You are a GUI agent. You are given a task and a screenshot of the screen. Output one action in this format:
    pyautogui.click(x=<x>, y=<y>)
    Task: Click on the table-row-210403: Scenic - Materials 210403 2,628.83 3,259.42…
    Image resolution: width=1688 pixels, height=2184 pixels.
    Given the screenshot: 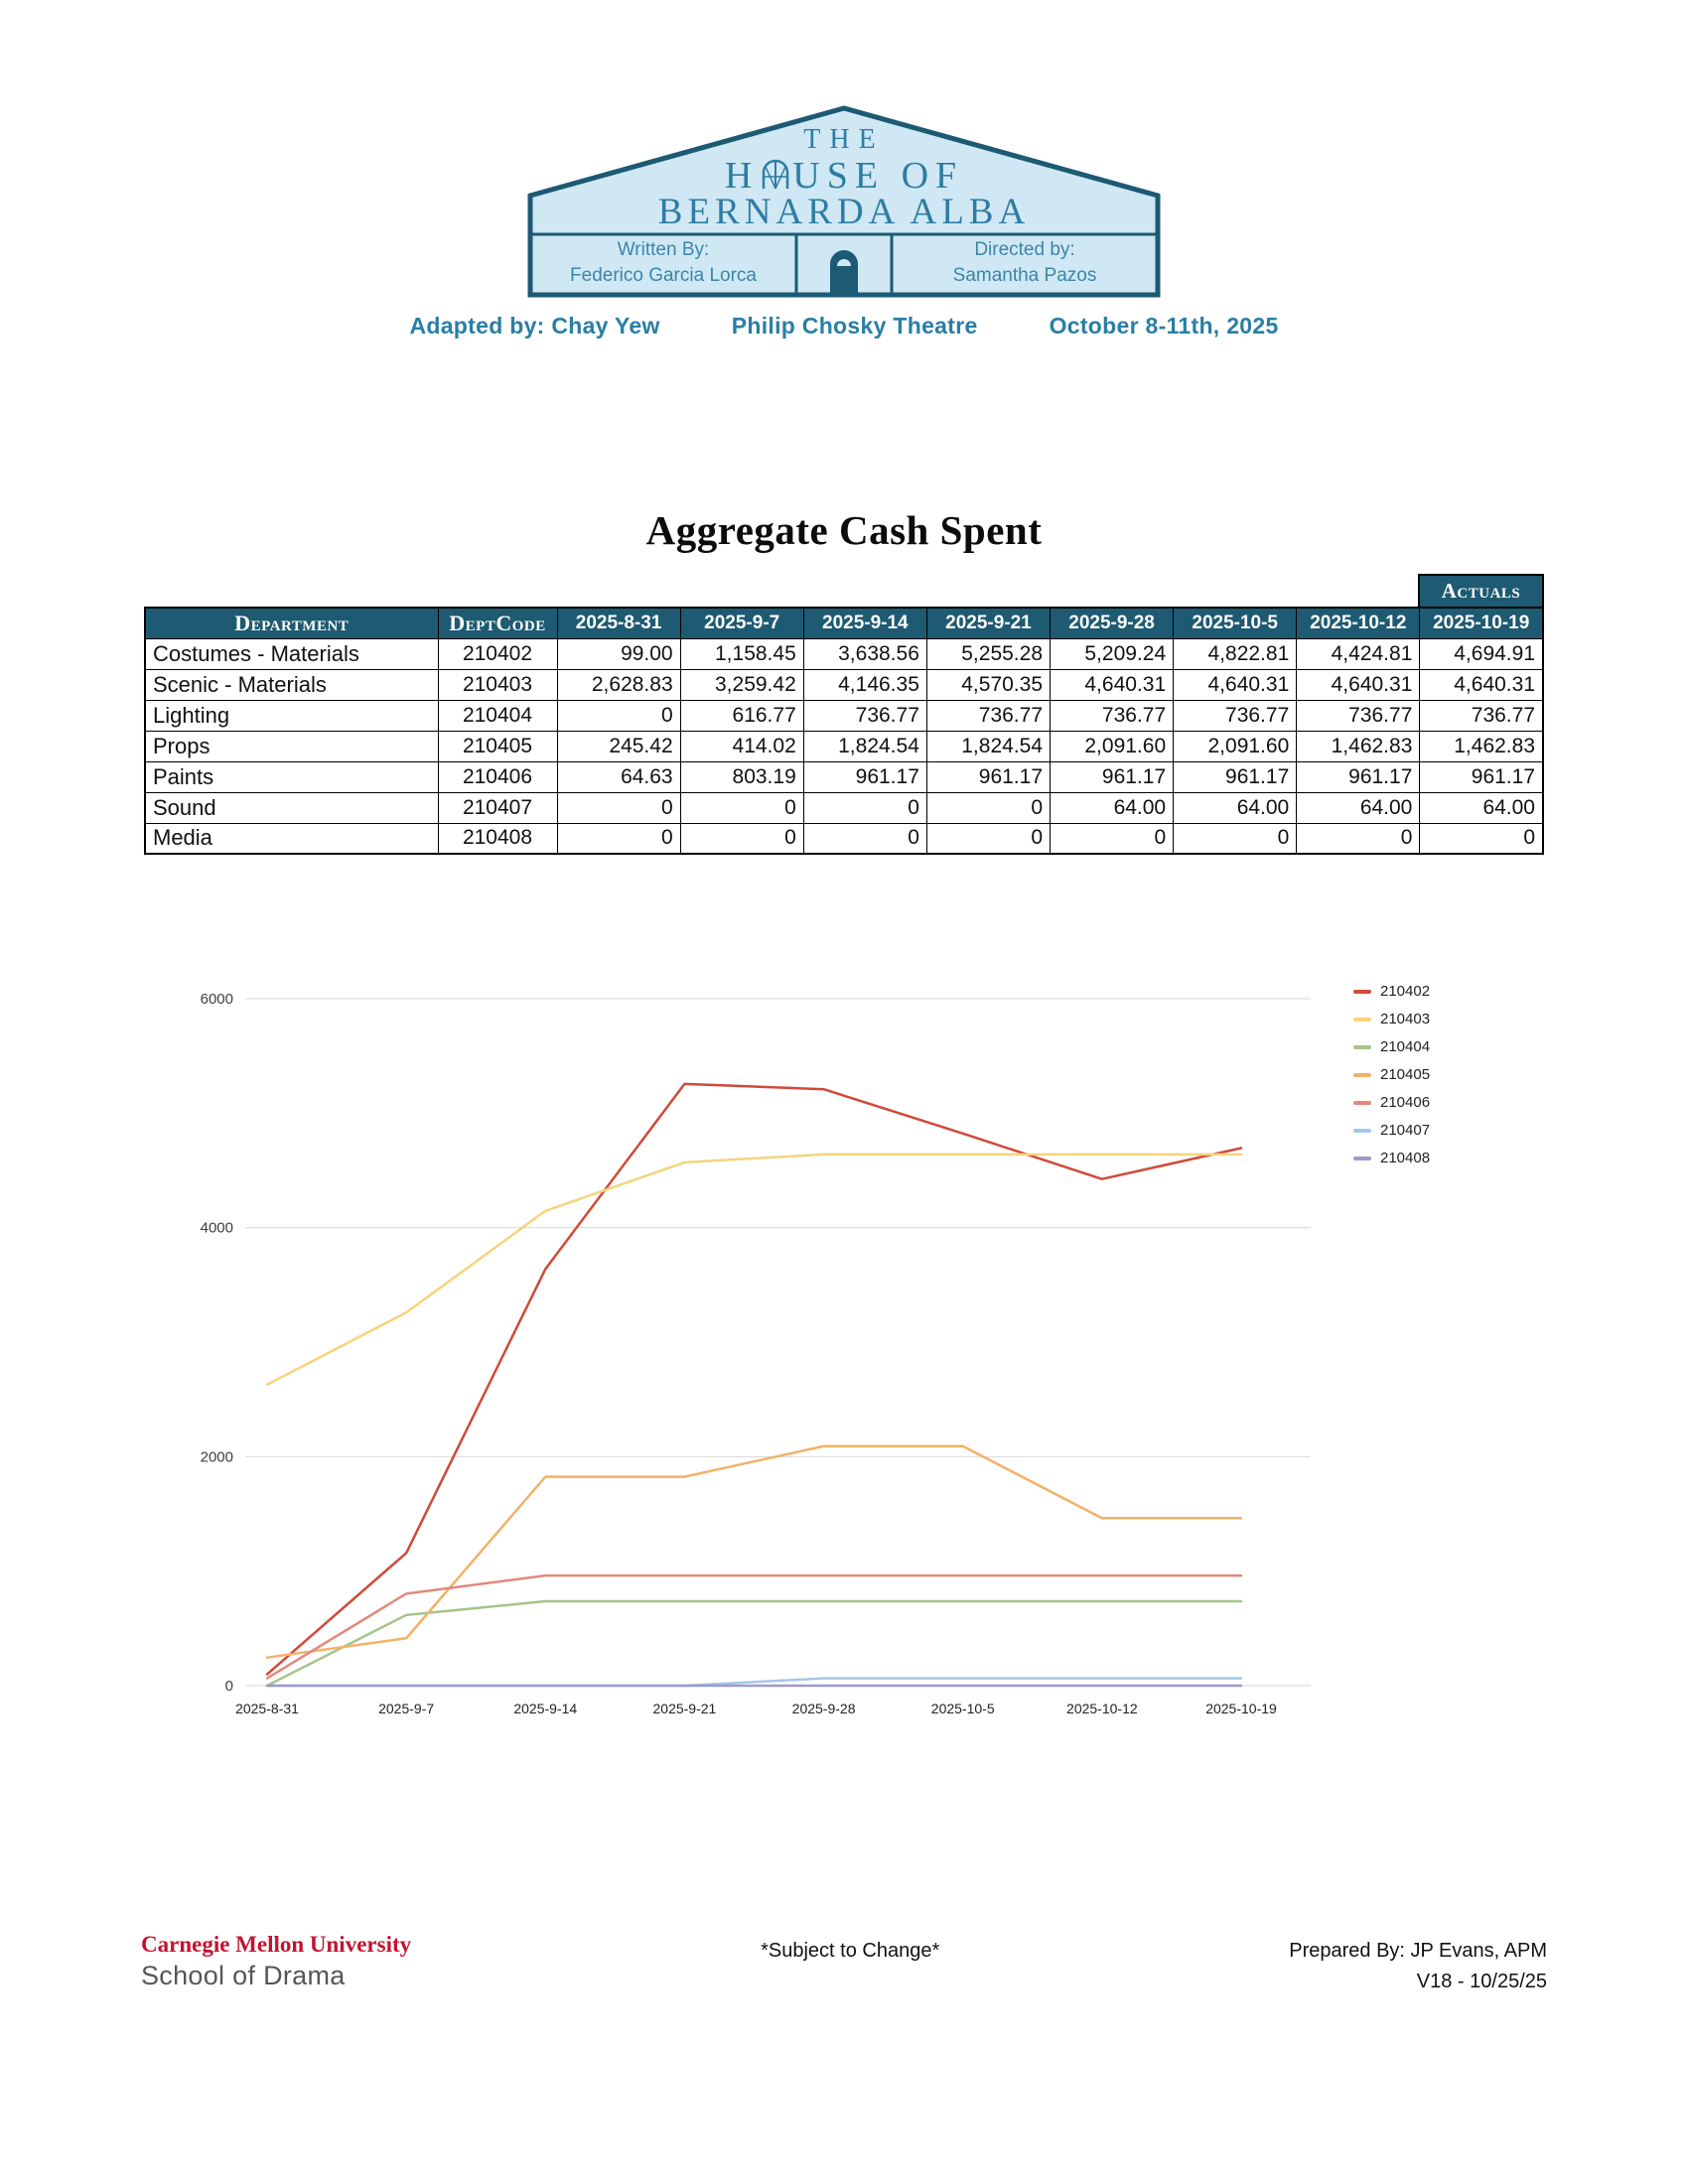 What is the action you would take?
    pyautogui.click(x=844, y=684)
    